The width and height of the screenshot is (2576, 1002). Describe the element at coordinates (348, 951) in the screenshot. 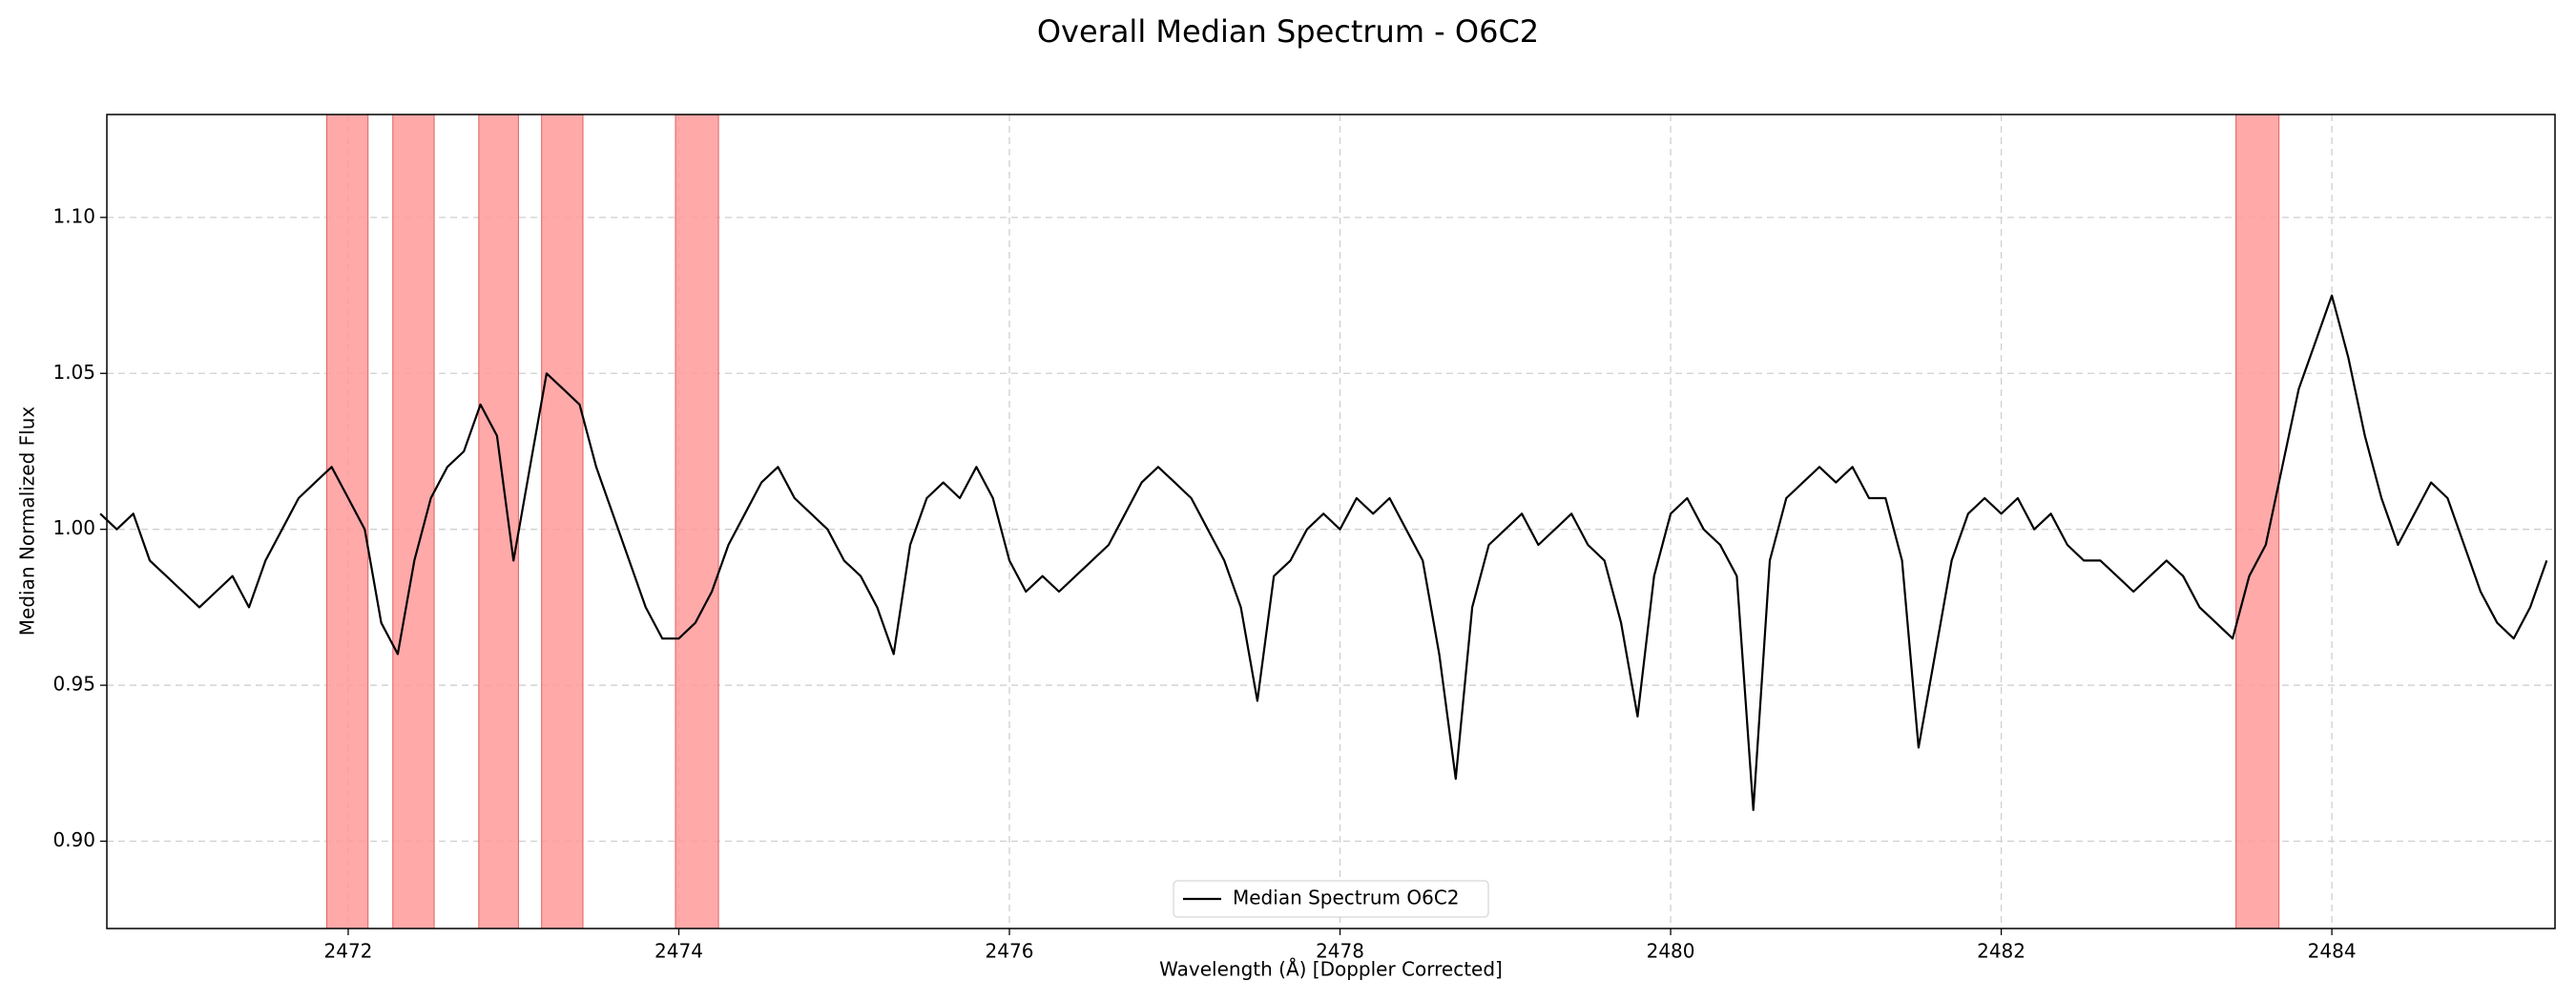

I see `x-tick-label: 2472` at that location.